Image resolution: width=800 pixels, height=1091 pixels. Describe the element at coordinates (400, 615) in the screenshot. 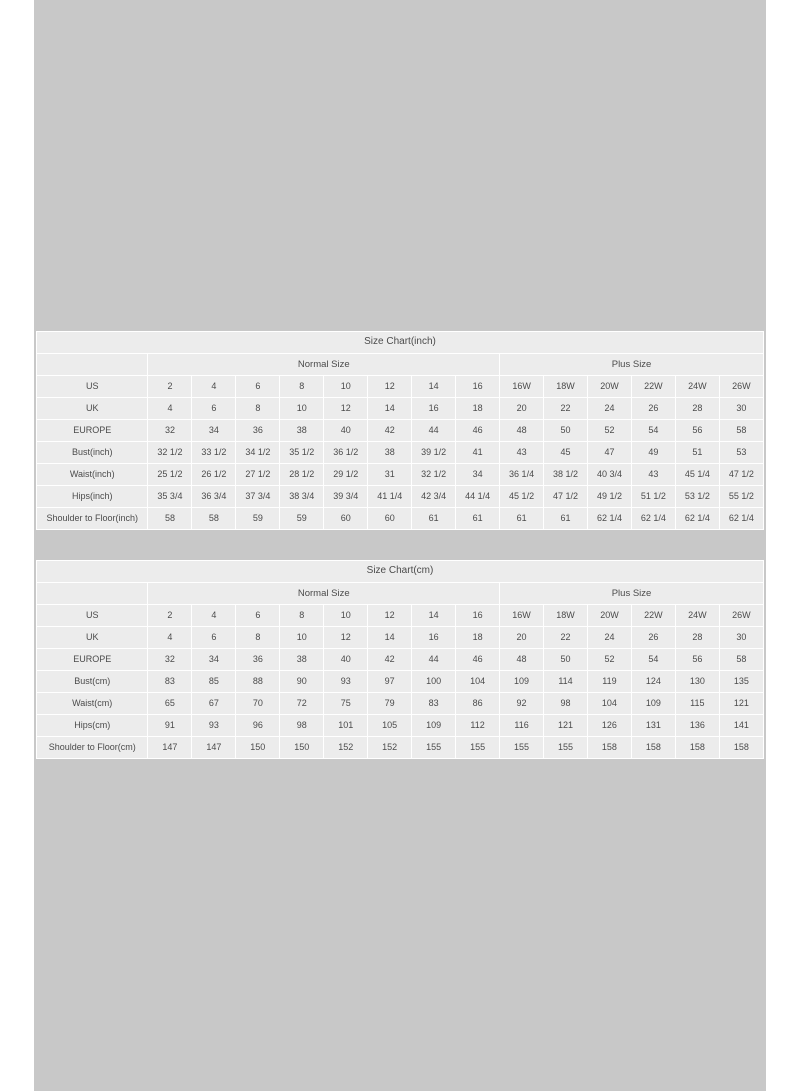

I see `table-row: US 2 4 6 8 10 12 14 16 16W 18W 20W 22W 24W 26W` at that location.